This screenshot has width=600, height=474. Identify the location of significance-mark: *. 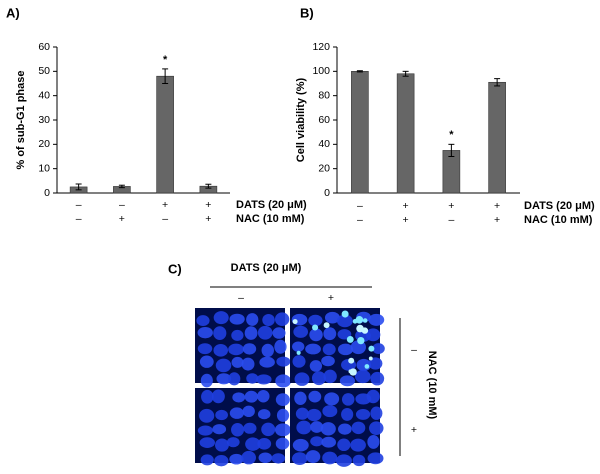
(165, 60).